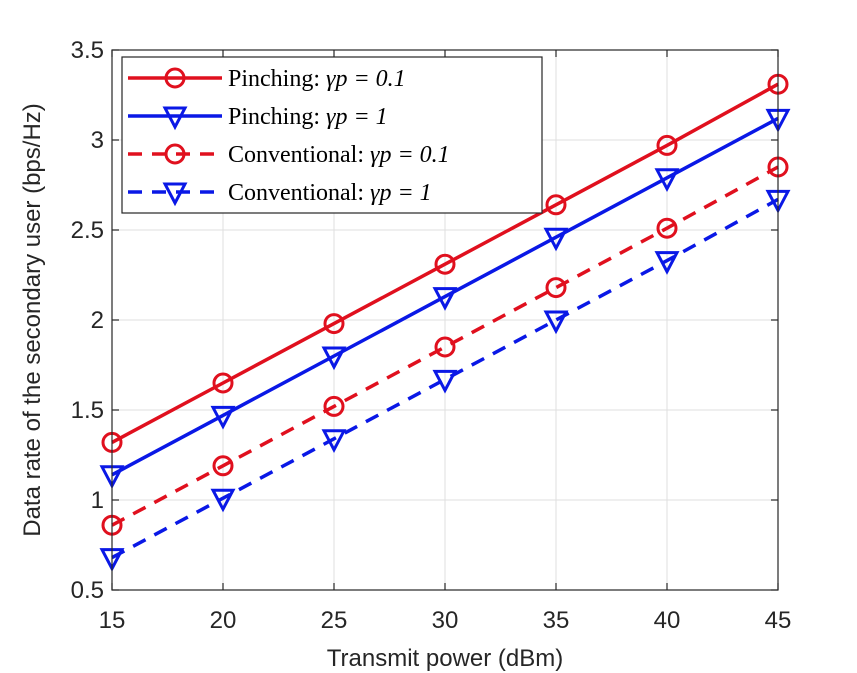  I want to click on x-tick-label: 35, so click(556, 620).